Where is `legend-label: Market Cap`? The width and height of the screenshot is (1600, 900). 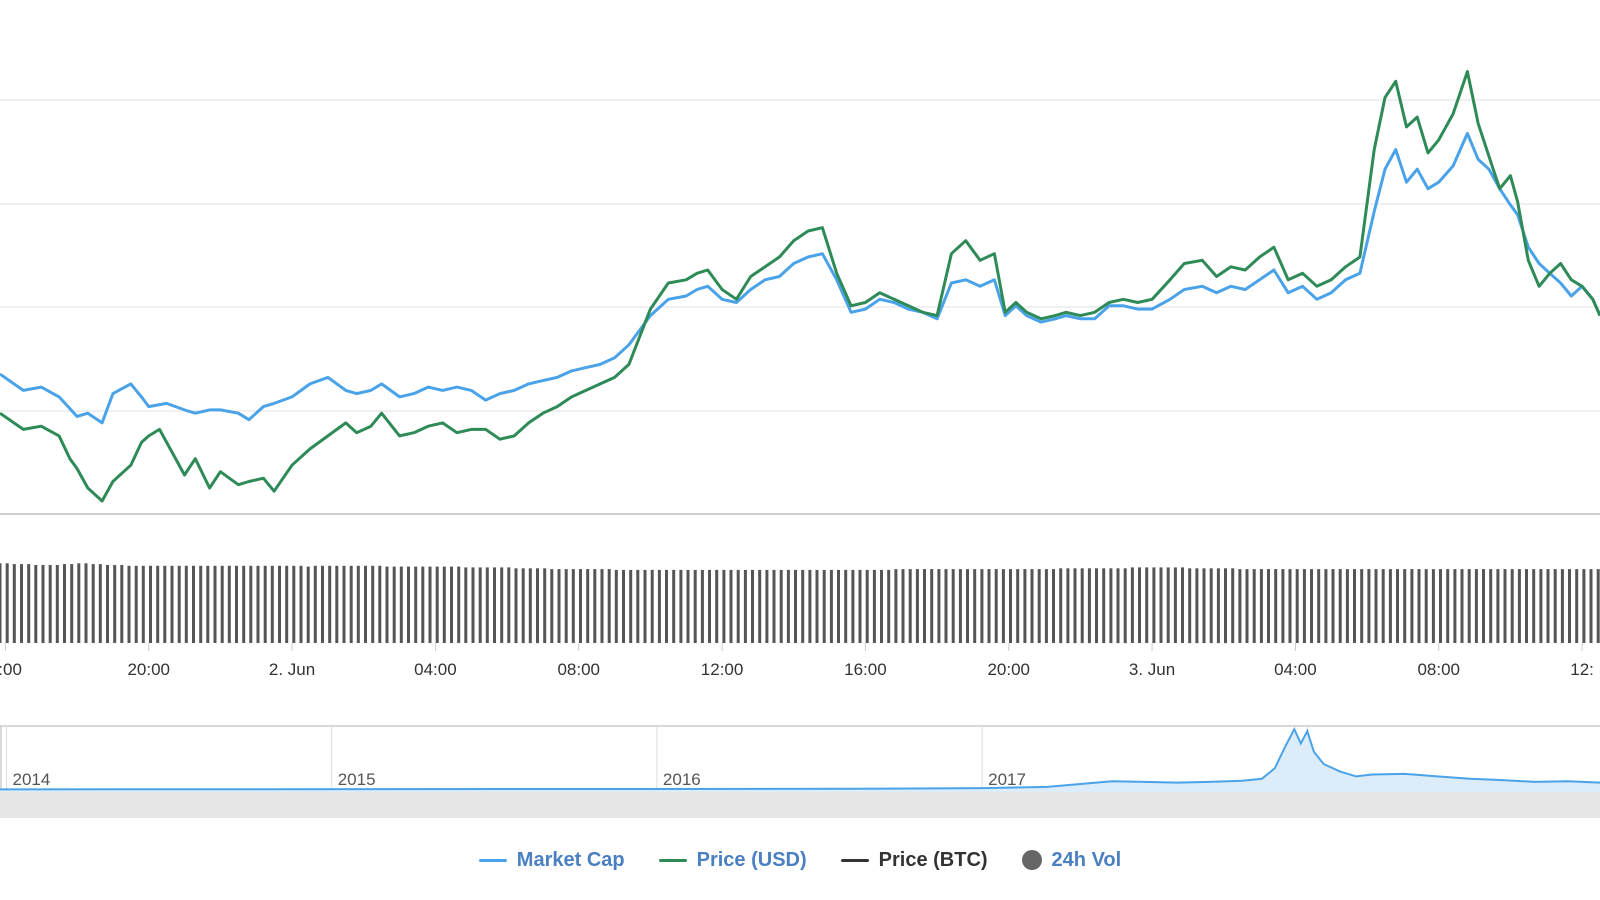 legend-label: Market Cap is located at coordinates (570, 859).